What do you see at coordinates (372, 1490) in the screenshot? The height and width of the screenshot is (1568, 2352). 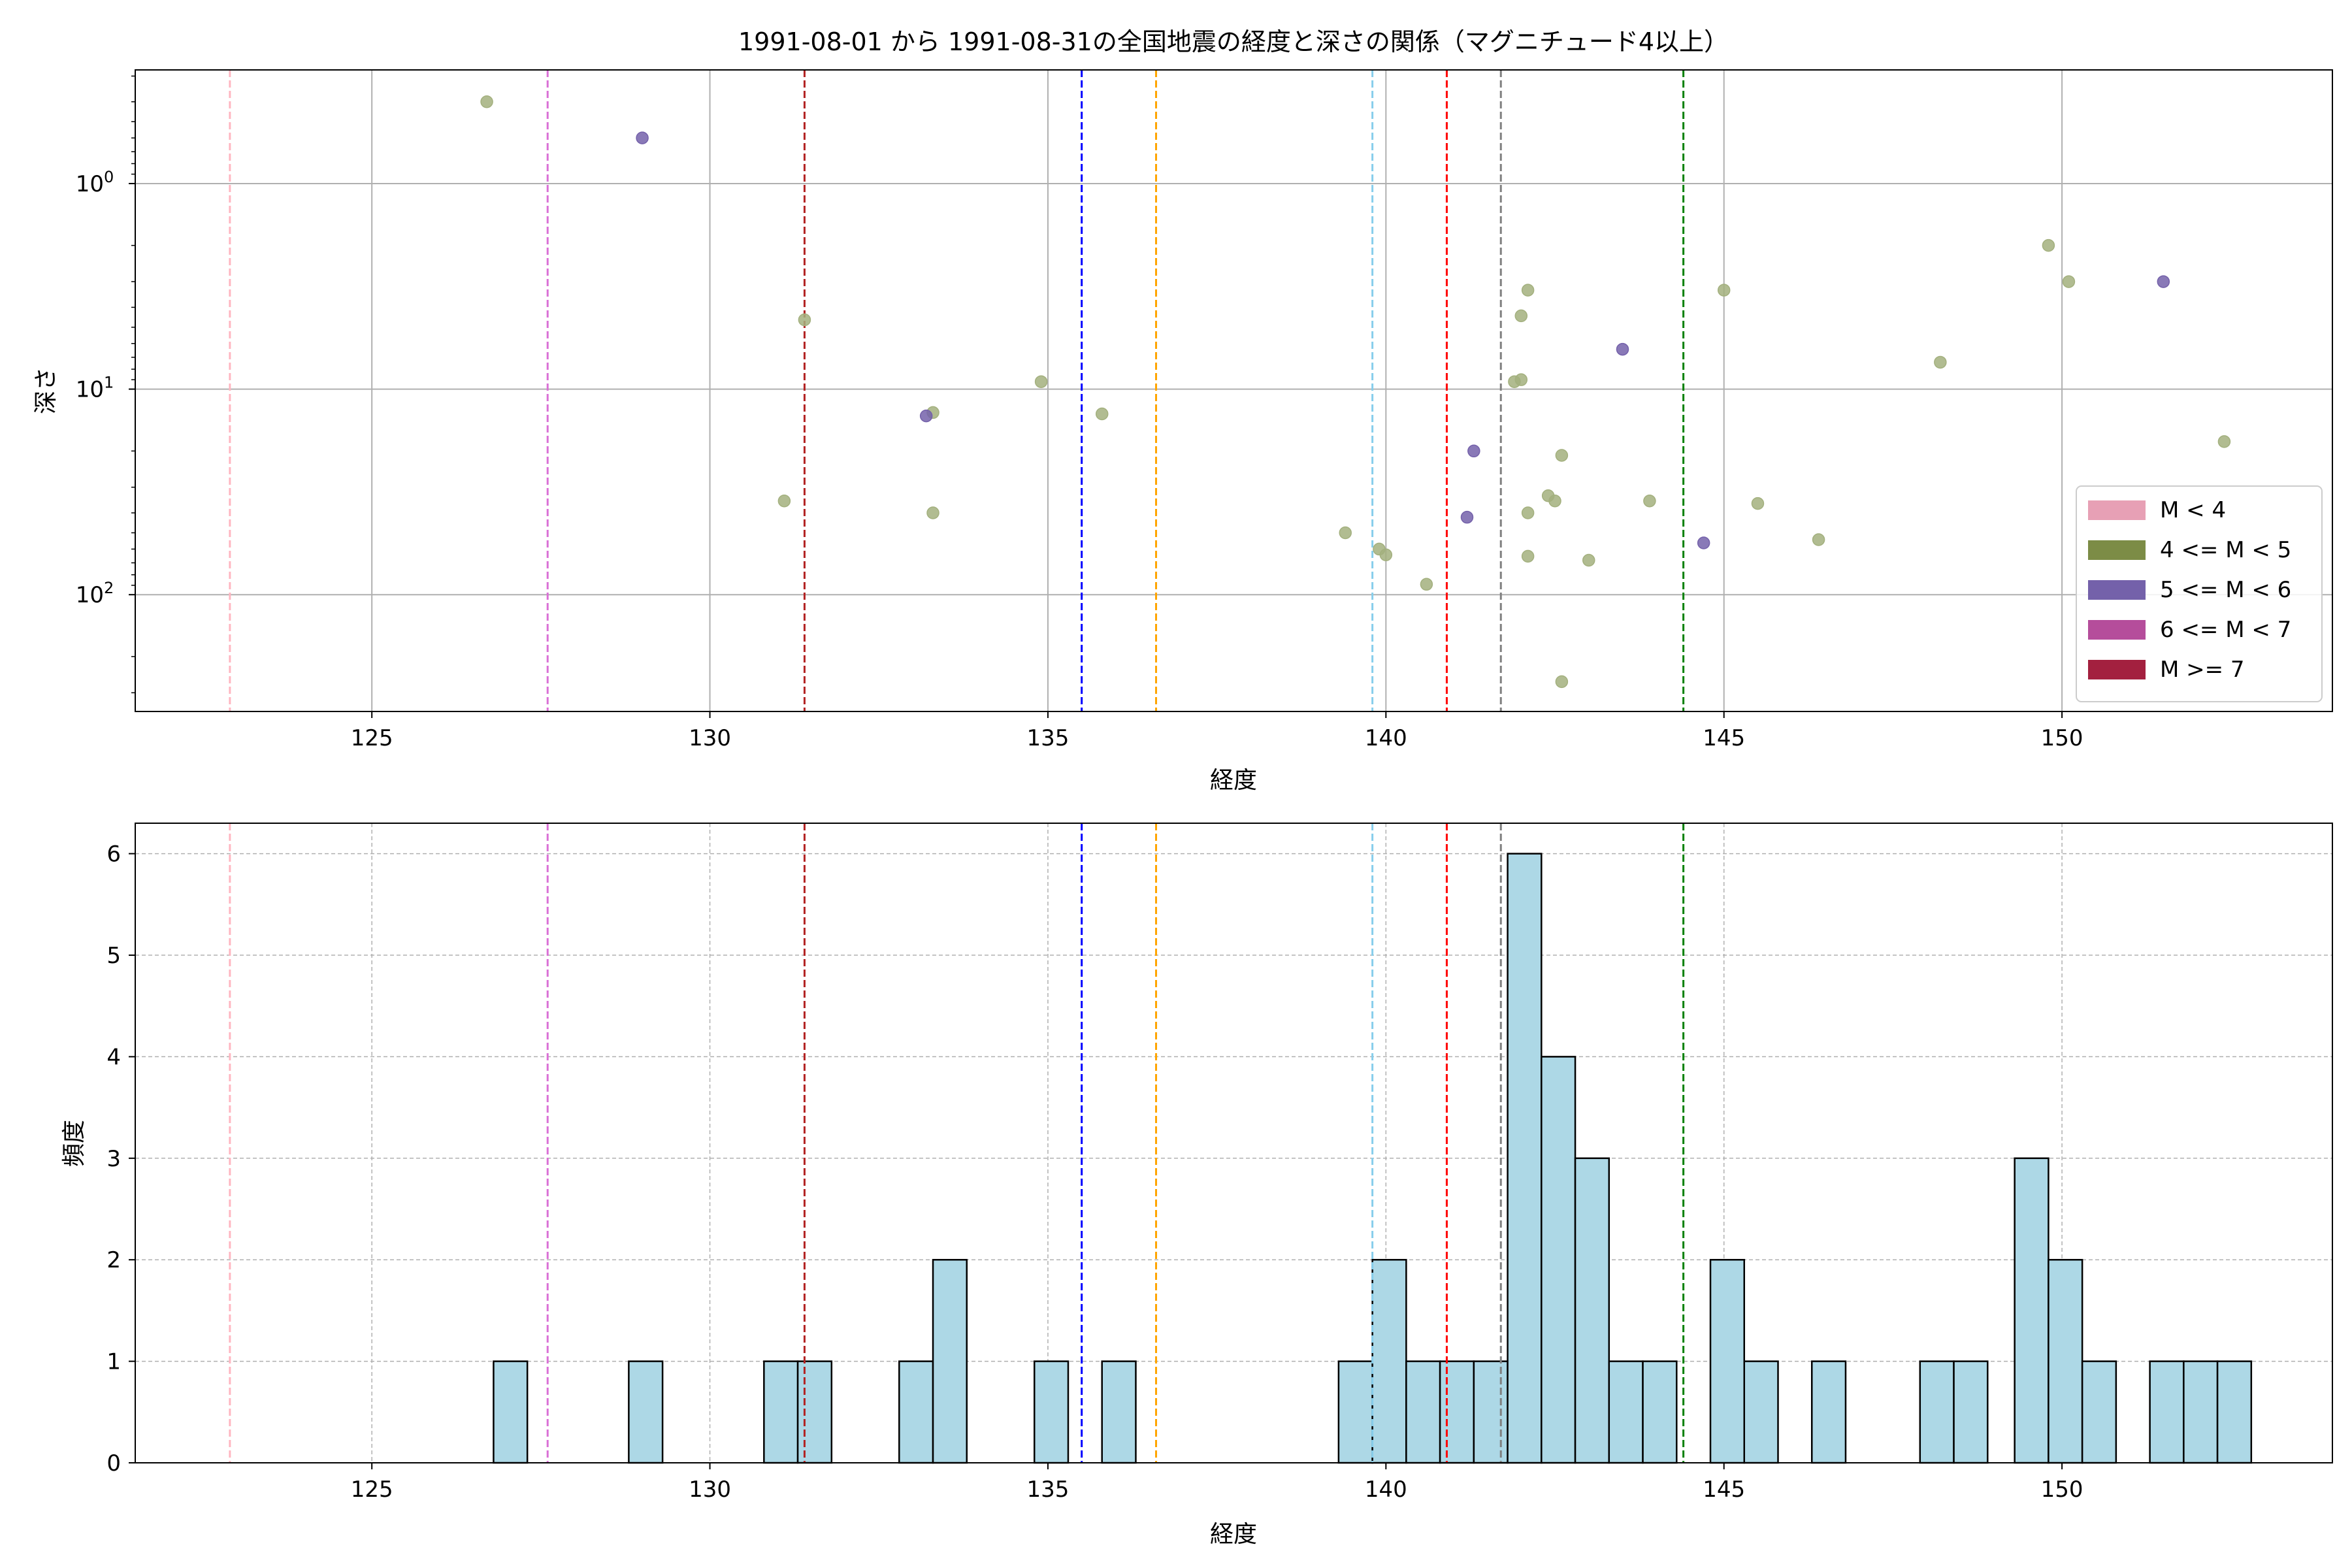 I see `histogram-x-tick-label: 125` at bounding box center [372, 1490].